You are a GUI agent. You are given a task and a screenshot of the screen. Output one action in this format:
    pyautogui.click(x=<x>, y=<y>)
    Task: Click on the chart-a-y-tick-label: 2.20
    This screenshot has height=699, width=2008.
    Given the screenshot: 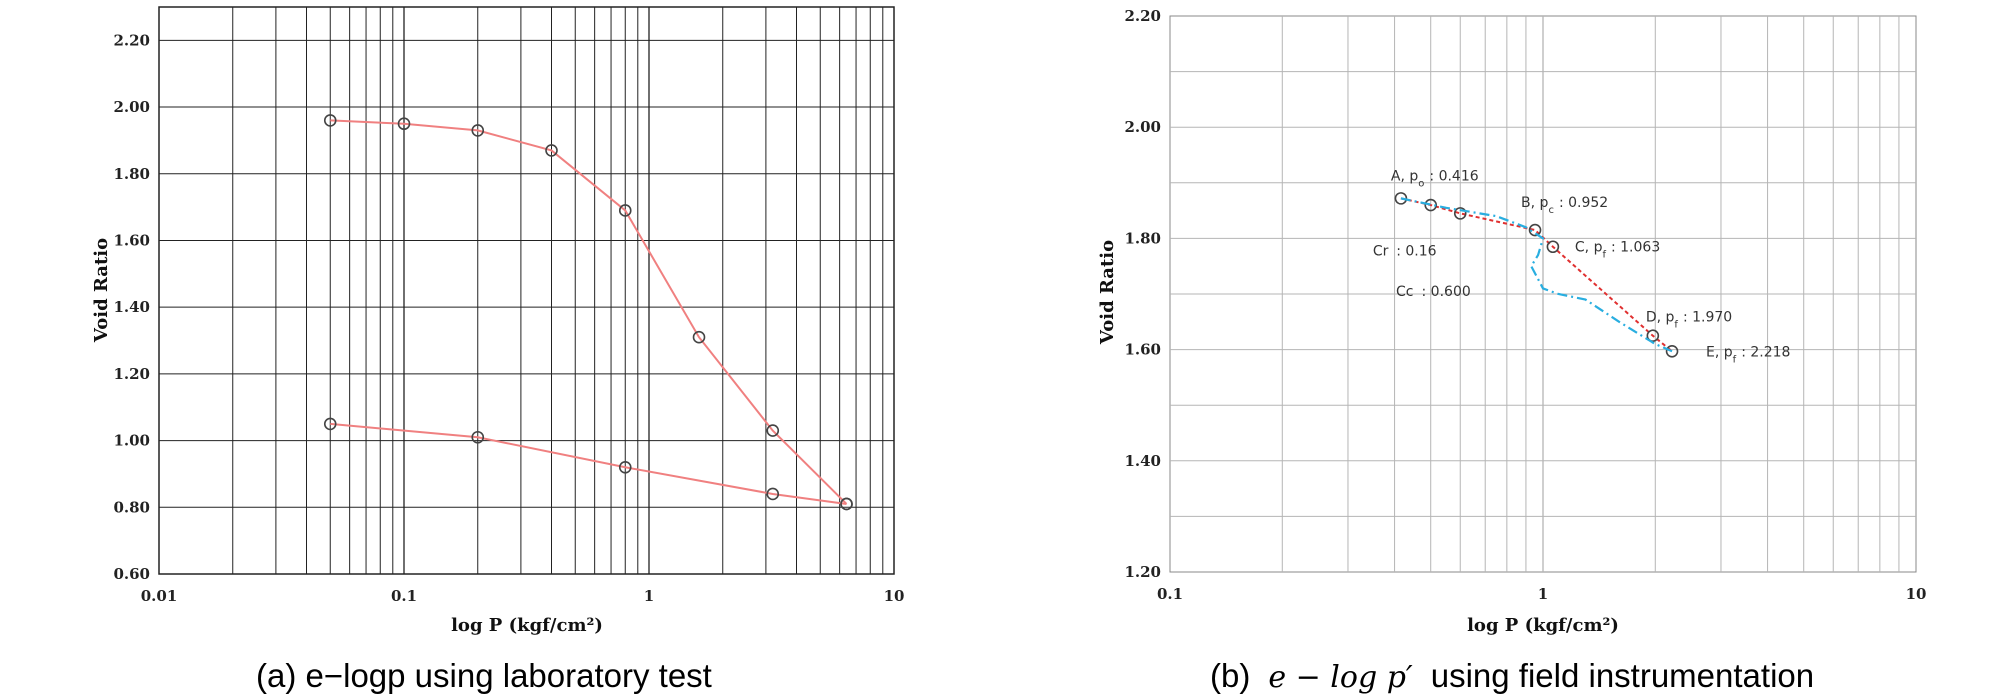 What is the action you would take?
    pyautogui.click(x=131, y=40)
    